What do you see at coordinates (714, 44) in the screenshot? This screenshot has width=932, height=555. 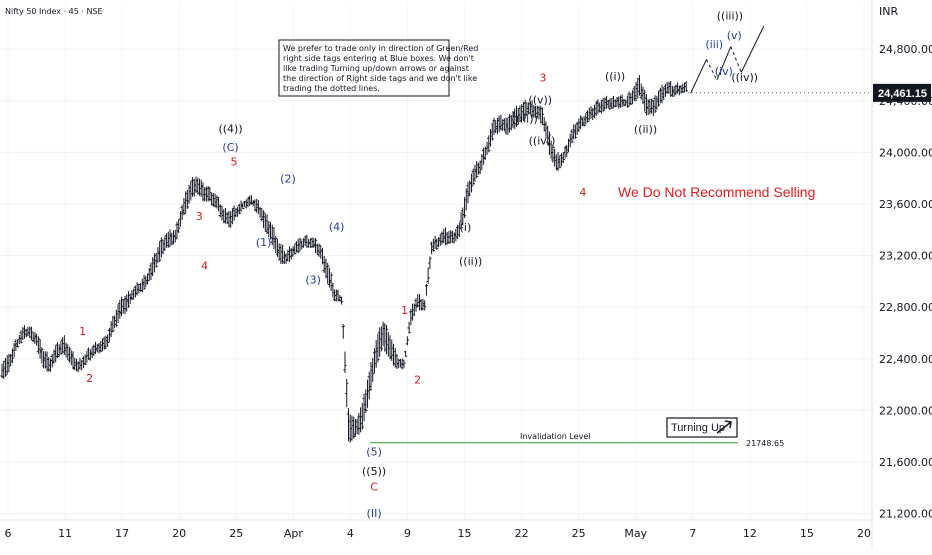 I see `wave-label: (iii)` at bounding box center [714, 44].